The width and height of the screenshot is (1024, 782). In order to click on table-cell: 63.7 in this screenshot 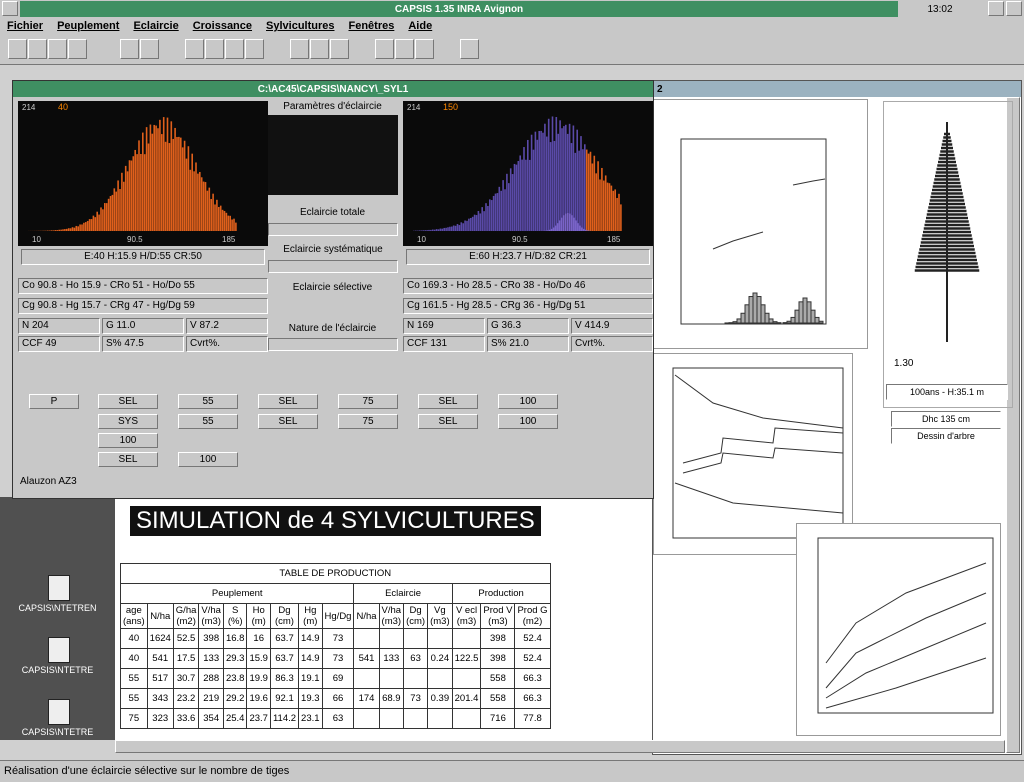, I will do `click(284, 659)`.